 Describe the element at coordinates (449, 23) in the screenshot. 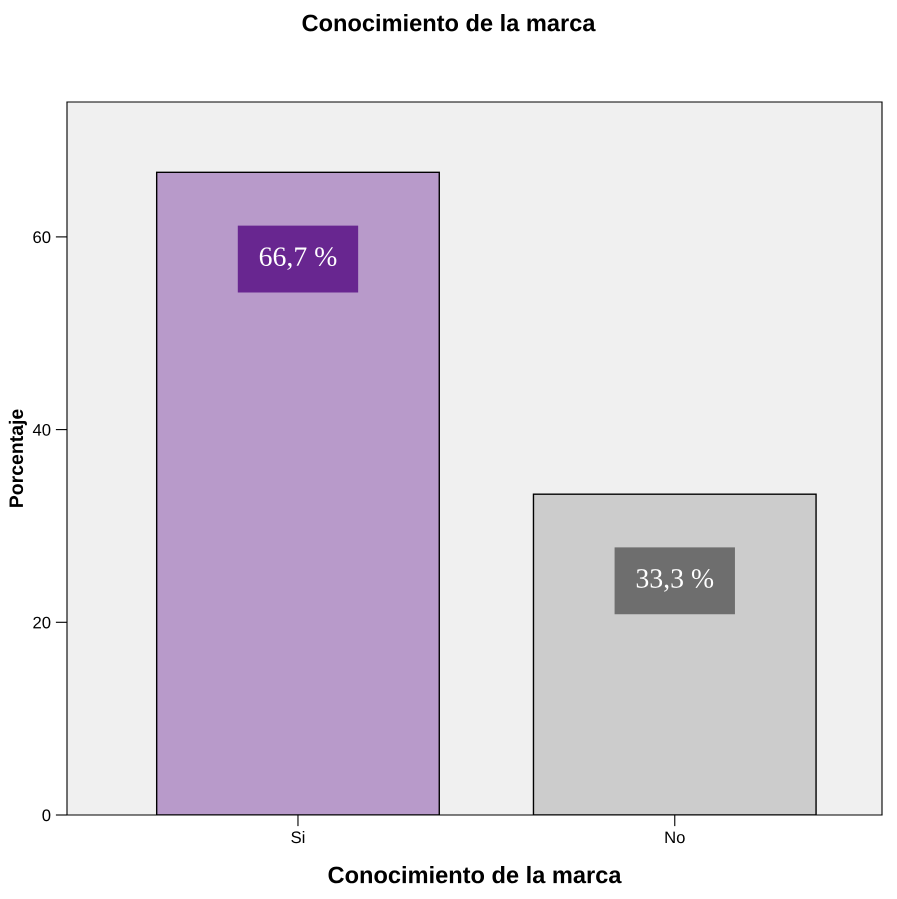

I see `chart-title: Conocimiento de la marca` at that location.